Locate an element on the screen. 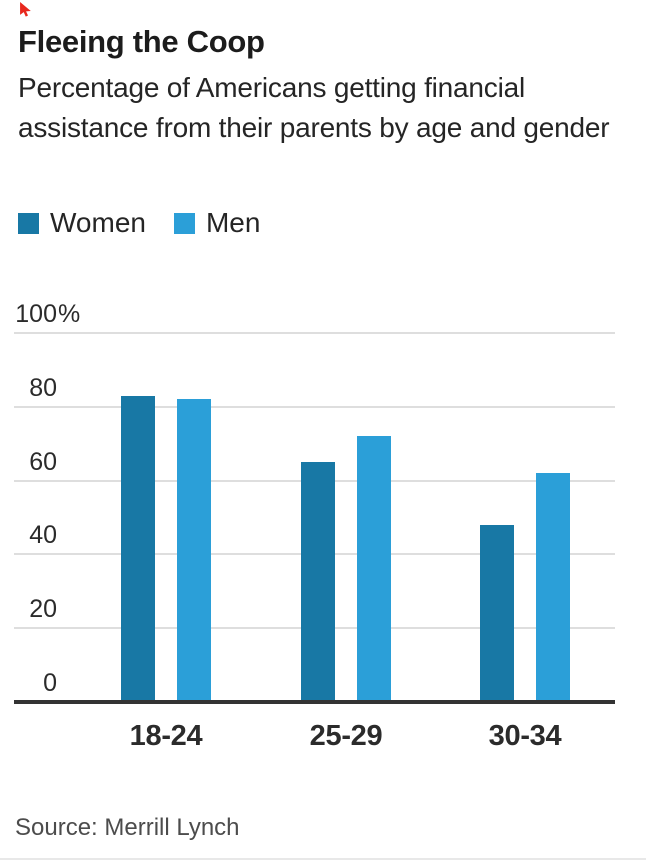  y-tick-label: 0 is located at coordinates (50, 683).